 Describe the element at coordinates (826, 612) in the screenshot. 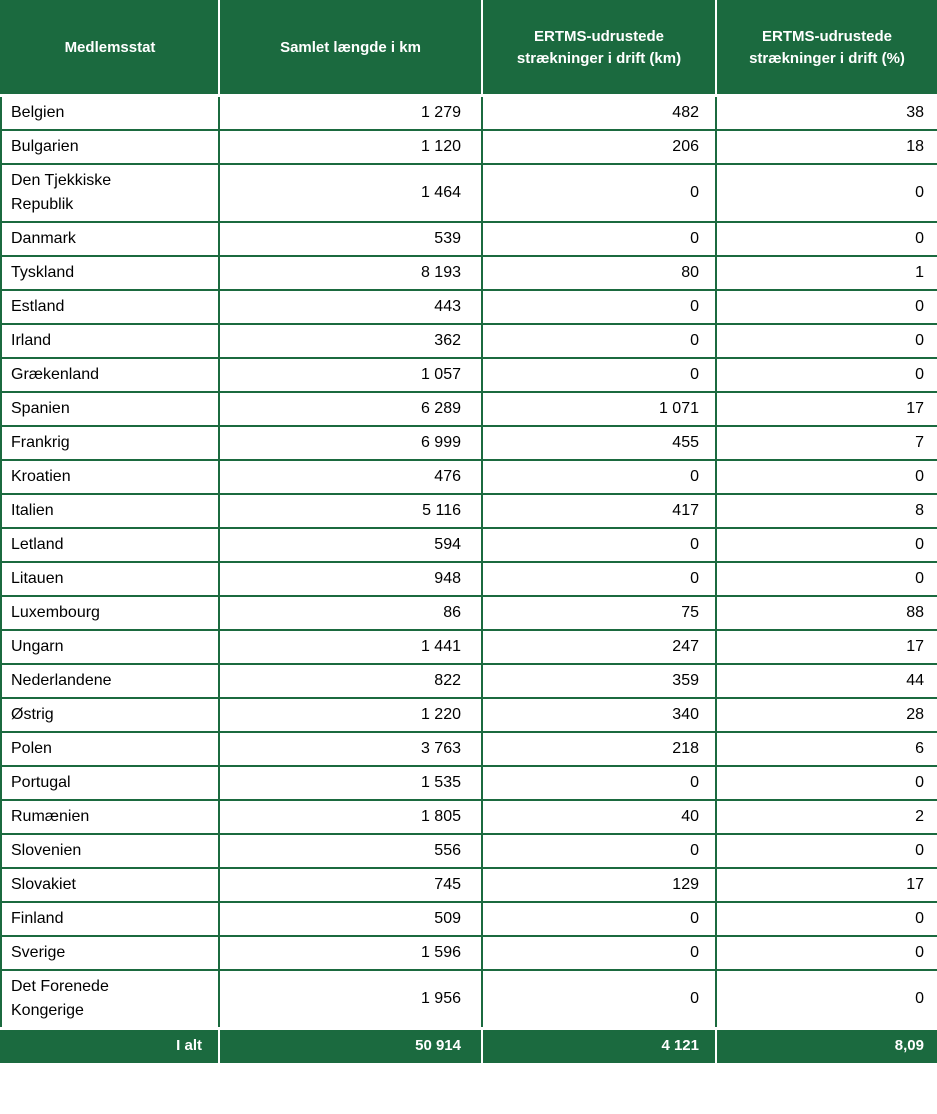

I see `ertms-pct-value: 88` at that location.